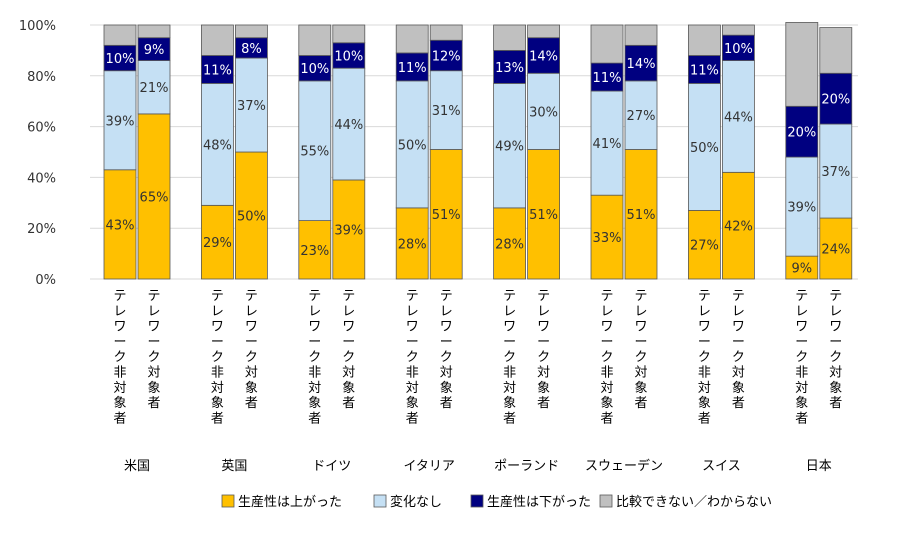 The width and height of the screenshot is (900, 544). I want to click on data-label: 41%, so click(607, 144).